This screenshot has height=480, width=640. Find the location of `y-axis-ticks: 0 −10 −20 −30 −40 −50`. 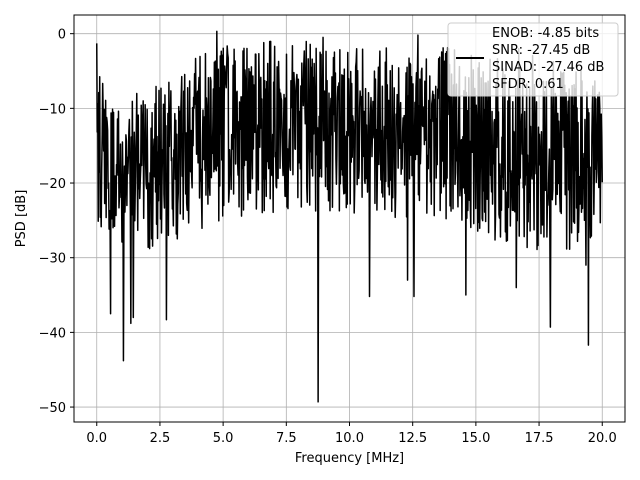

y-axis-ticks: 0 −10 −20 −30 −40 −50 is located at coordinates (56, 222).